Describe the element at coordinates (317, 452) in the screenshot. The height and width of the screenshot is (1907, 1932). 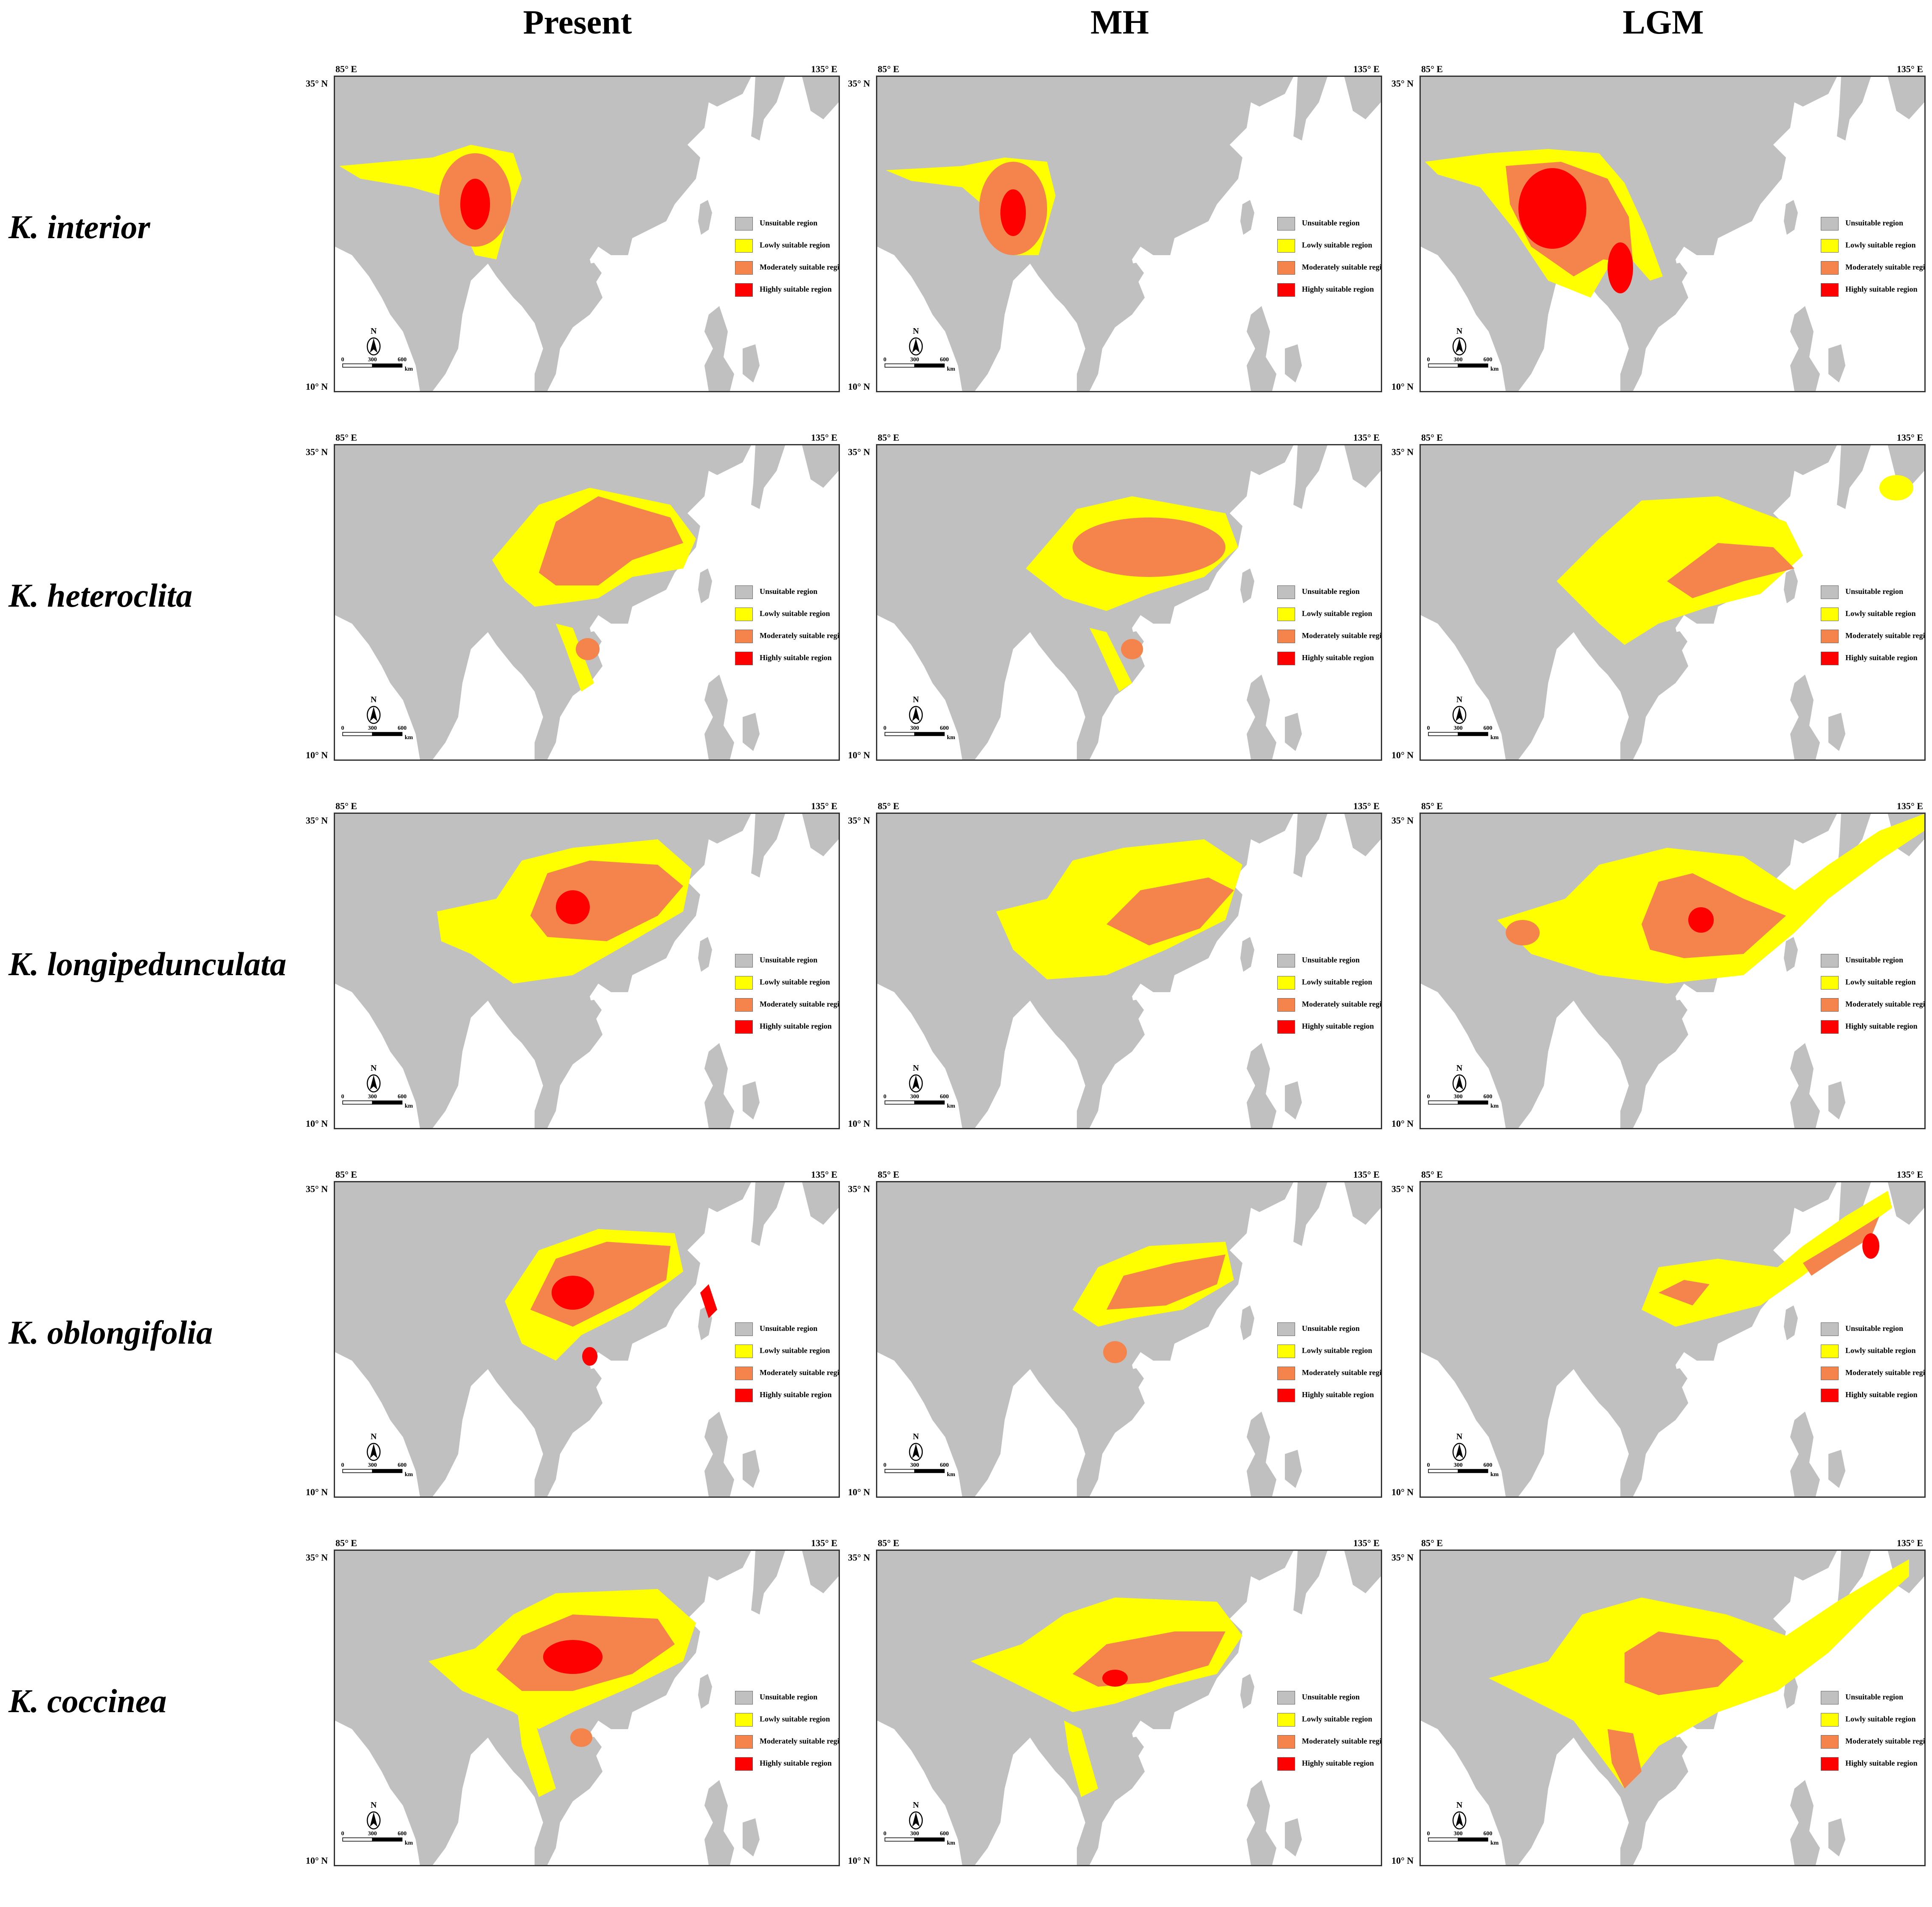
I see `latitude-label-top: 35° N` at that location.